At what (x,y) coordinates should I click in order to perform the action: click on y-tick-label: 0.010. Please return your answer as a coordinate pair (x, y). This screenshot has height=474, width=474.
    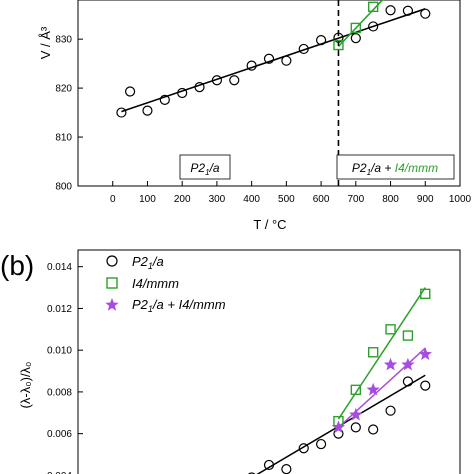
    Looking at the image, I should click on (59, 351).